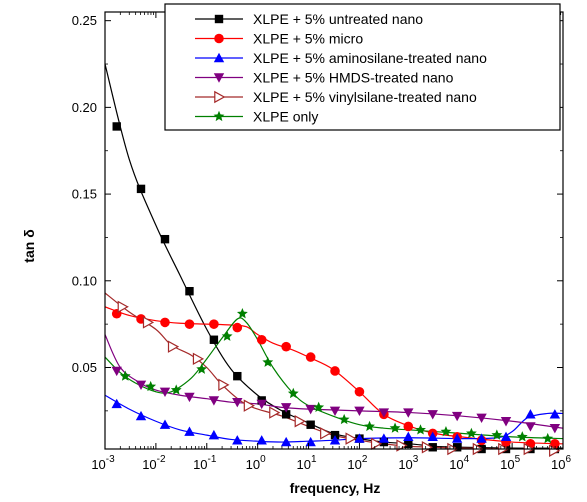 This screenshot has height=502, width=587. I want to click on x-tick-label: 10⁻³, so click(103, 463).